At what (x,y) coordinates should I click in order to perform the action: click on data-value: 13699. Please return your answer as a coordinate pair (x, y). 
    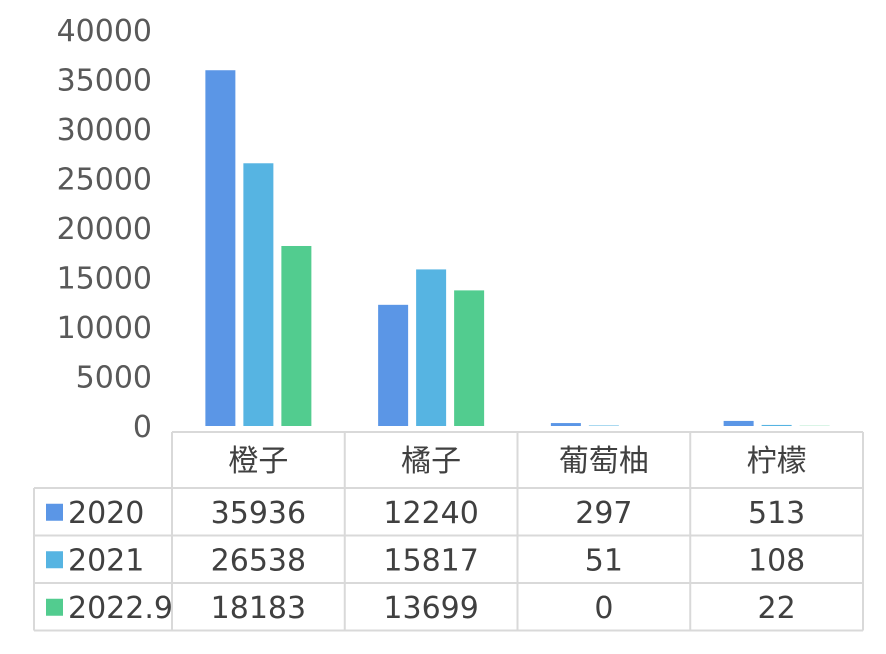
    Looking at the image, I should click on (430, 608).